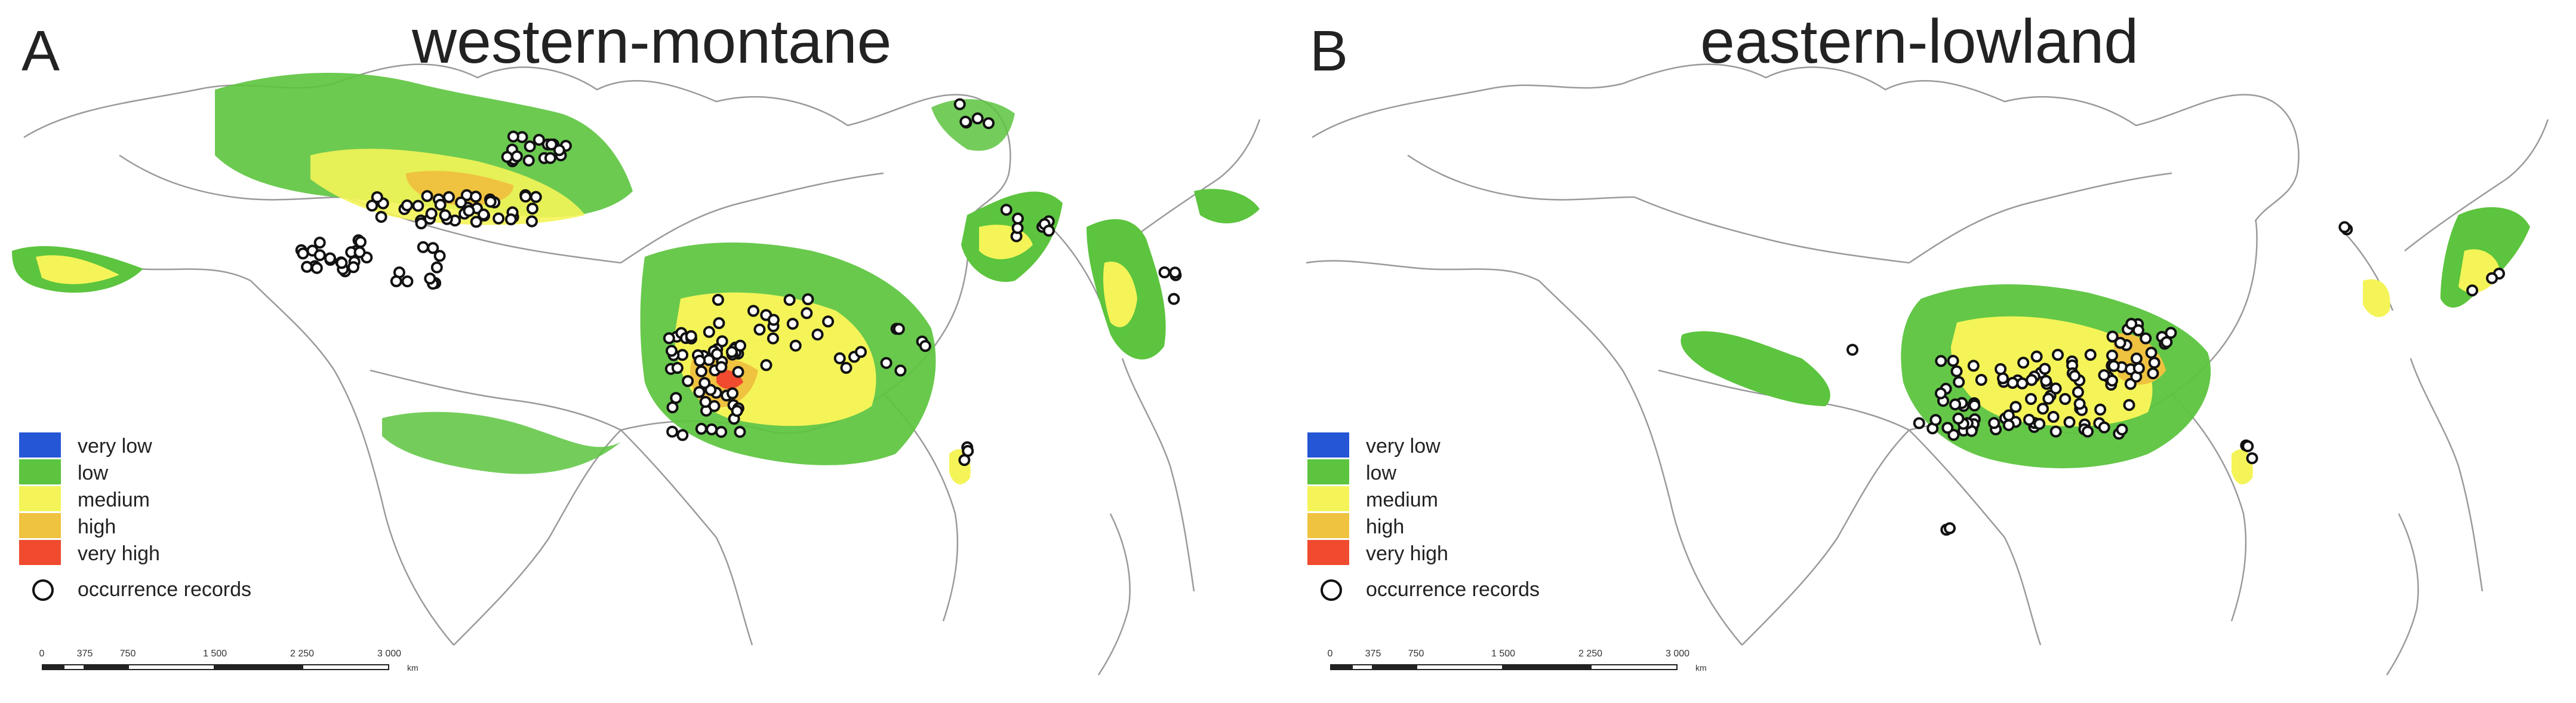  Describe the element at coordinates (2176, 378) in the screenshot. I see `occurrence-points` at that location.